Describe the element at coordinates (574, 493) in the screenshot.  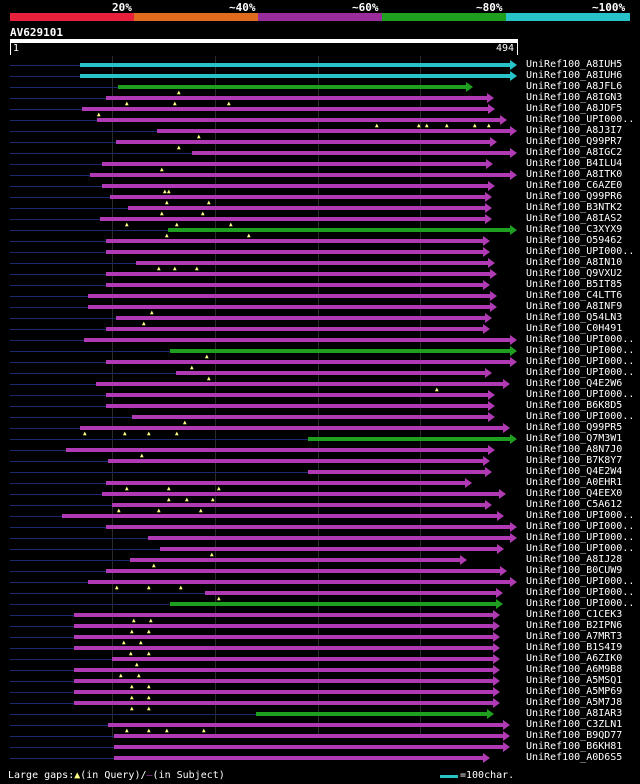
I see `hit-label: UniRef100_Q4EEX0` at that location.